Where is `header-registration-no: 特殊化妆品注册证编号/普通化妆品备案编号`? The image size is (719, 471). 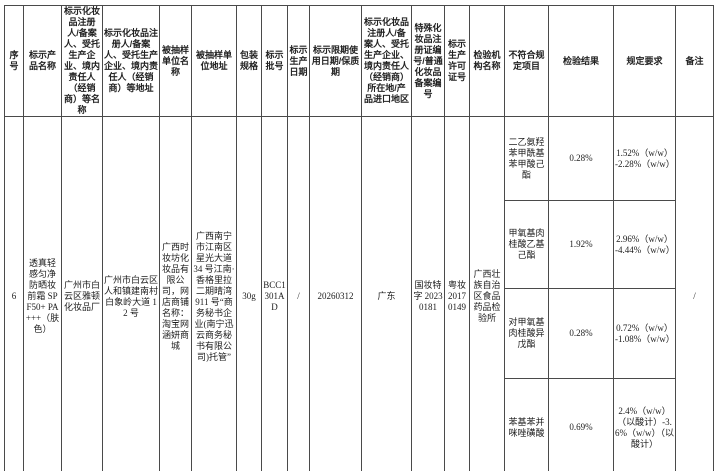
header-registration-no: 特殊化妆品注册证编号/普通化妆品备案编号 is located at coordinates (428, 61).